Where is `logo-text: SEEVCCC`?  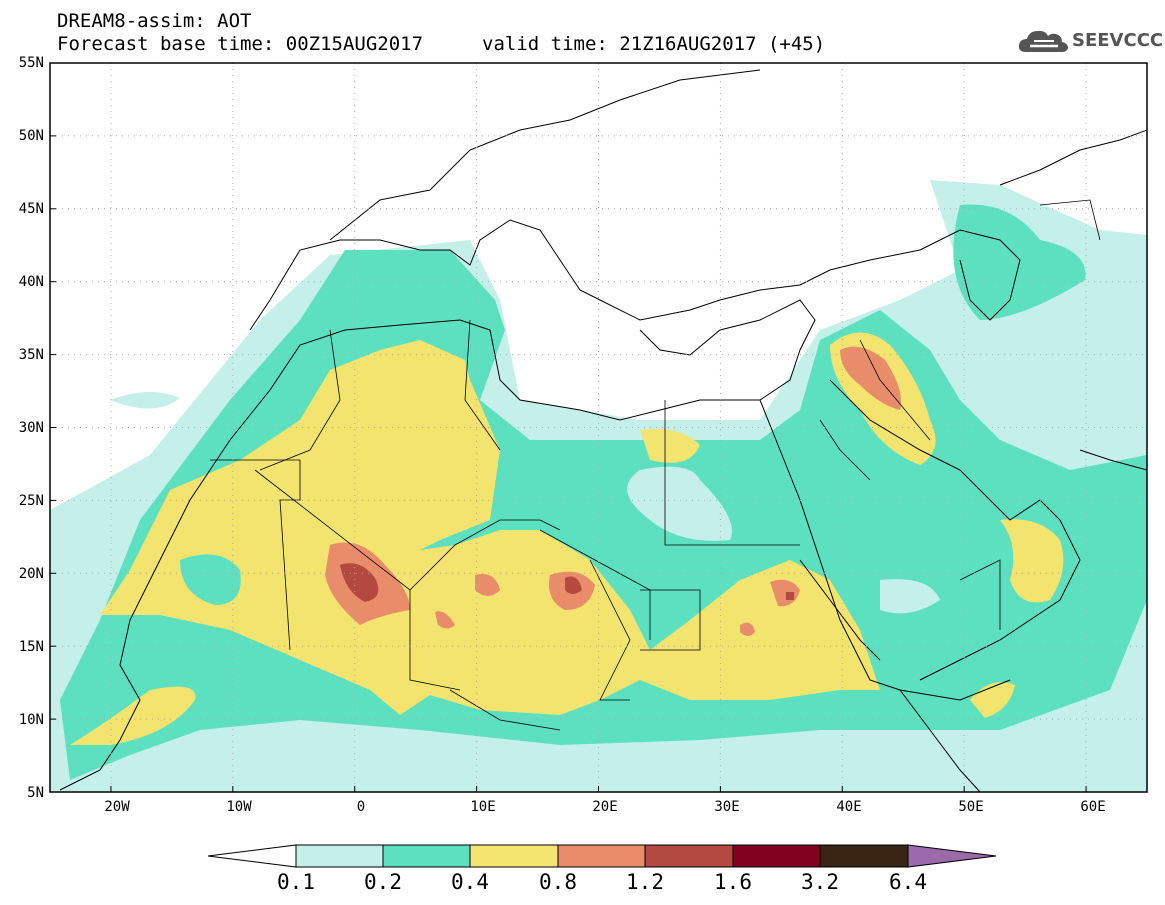 logo-text: SEEVCCC is located at coordinates (1118, 40).